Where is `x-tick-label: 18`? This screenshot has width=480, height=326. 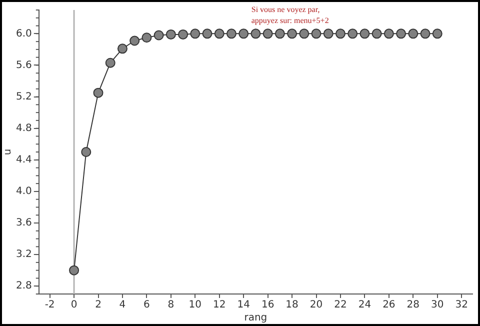
x-tick-label: 18 is located at coordinates (292, 305).